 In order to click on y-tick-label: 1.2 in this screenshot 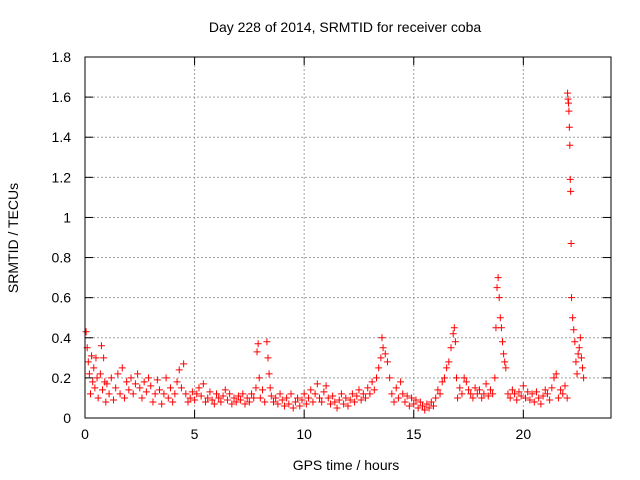, I will do `click(62, 177)`.